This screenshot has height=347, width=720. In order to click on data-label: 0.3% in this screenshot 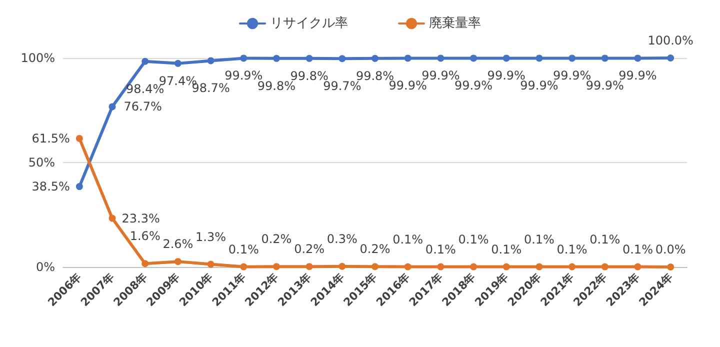, I will do `click(342, 239)`.